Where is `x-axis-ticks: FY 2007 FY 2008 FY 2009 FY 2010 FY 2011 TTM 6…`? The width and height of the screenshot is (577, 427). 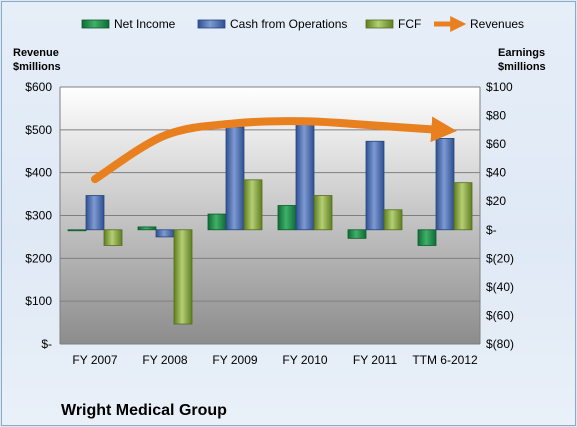
x-axis-ticks: FY 2007 FY 2008 FY 2009 FY 2010 FY 2011 TTM 6… is located at coordinates (275, 360).